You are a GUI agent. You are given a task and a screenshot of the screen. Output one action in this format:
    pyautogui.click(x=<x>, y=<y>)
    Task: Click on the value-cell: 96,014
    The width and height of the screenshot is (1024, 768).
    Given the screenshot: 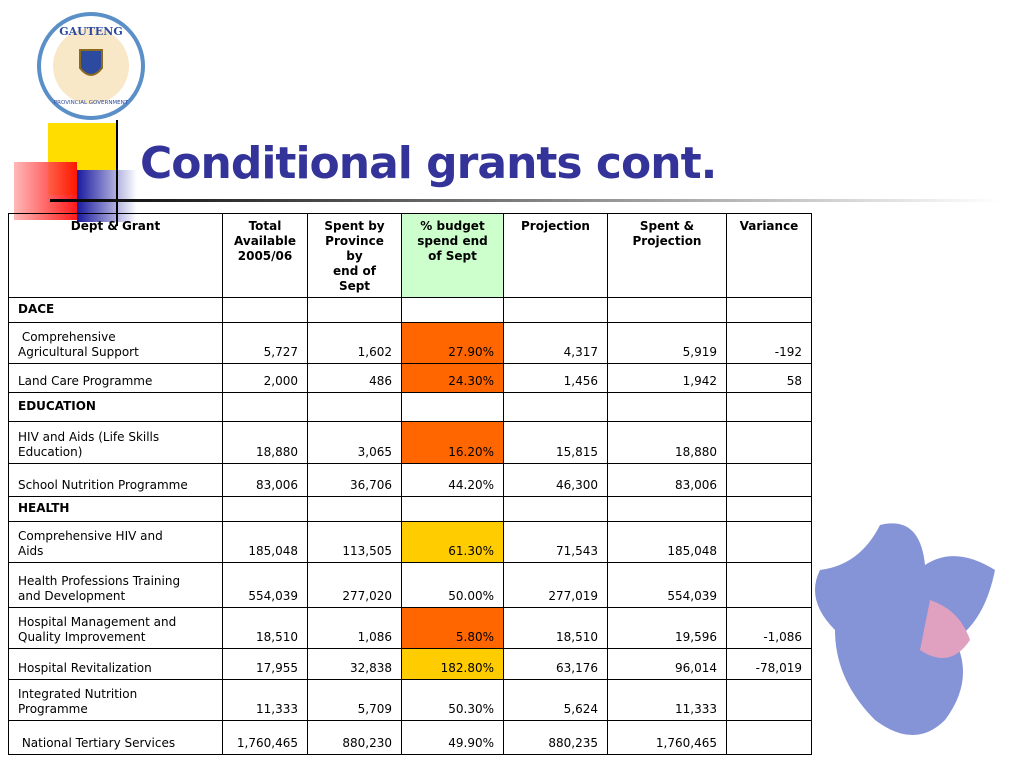 What is the action you would take?
    pyautogui.click(x=667, y=664)
    